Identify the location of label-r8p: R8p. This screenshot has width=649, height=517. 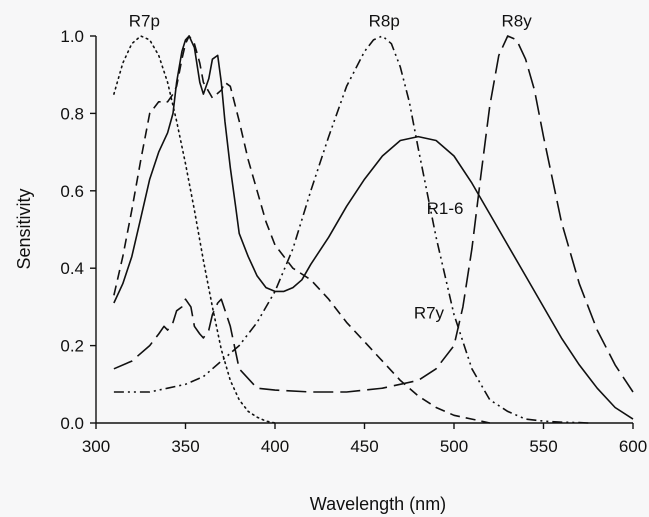
(384, 20).